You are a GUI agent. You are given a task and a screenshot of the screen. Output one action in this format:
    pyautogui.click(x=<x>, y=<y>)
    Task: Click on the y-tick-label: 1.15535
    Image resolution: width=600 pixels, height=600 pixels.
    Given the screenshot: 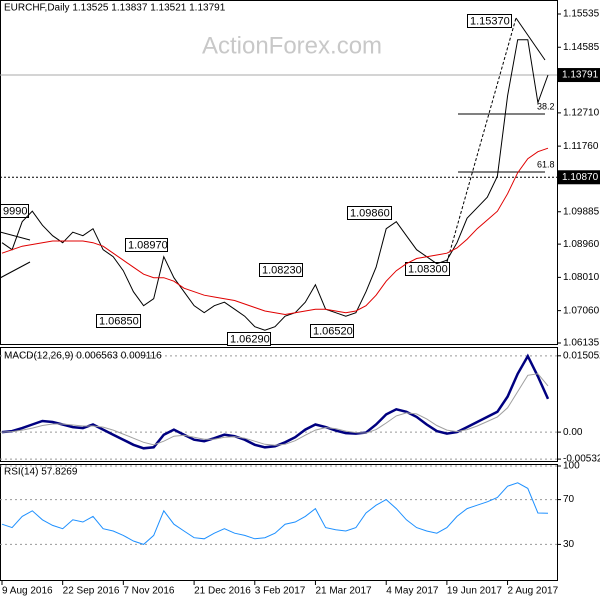 What is the action you would take?
    pyautogui.click(x=581, y=14)
    